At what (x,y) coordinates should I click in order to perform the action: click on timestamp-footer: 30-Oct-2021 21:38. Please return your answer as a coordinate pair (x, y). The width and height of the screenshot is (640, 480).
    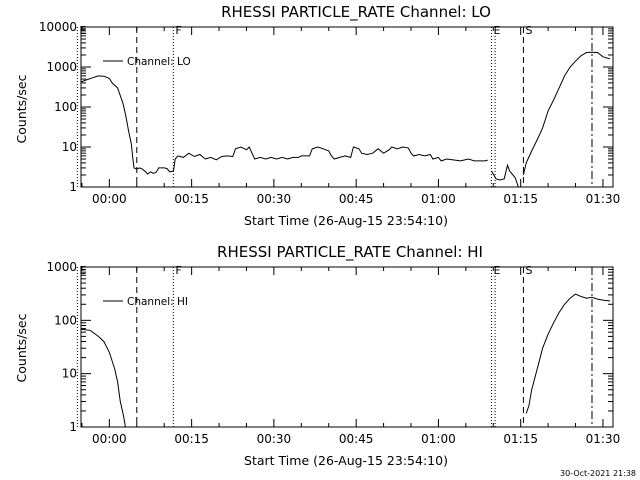
    Looking at the image, I should click on (598, 473).